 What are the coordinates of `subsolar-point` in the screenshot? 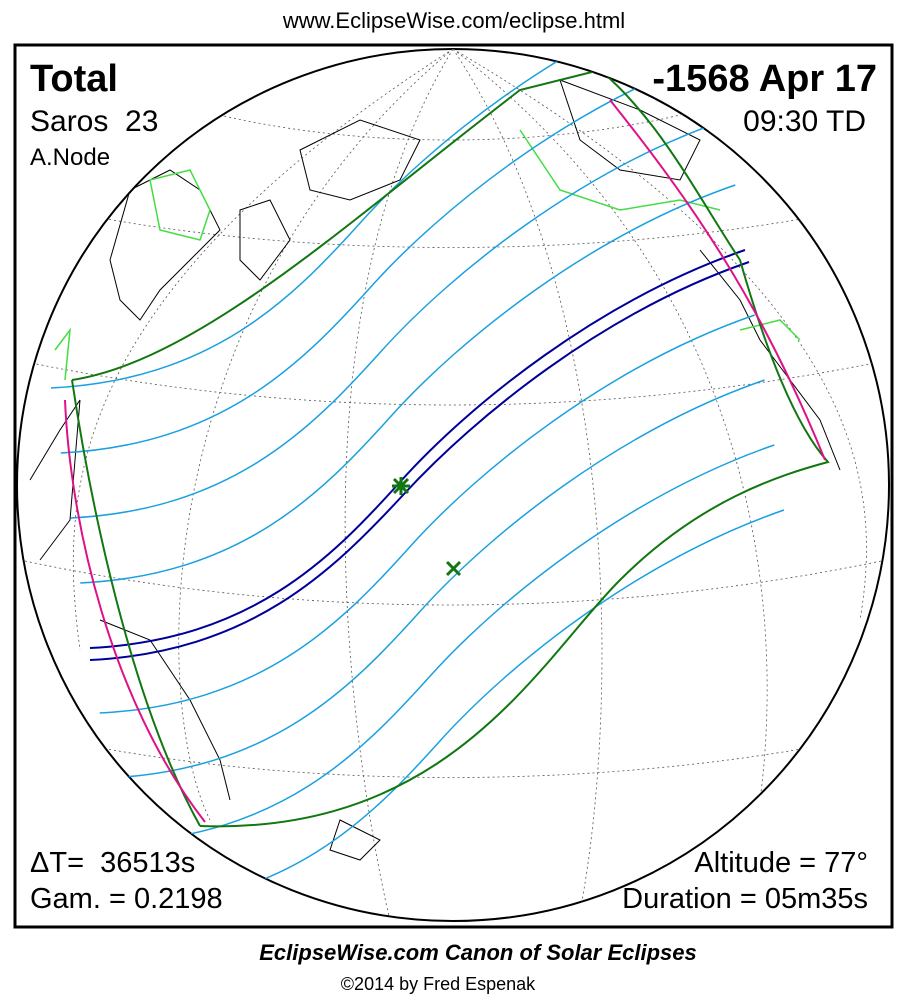 It's located at (453, 568).